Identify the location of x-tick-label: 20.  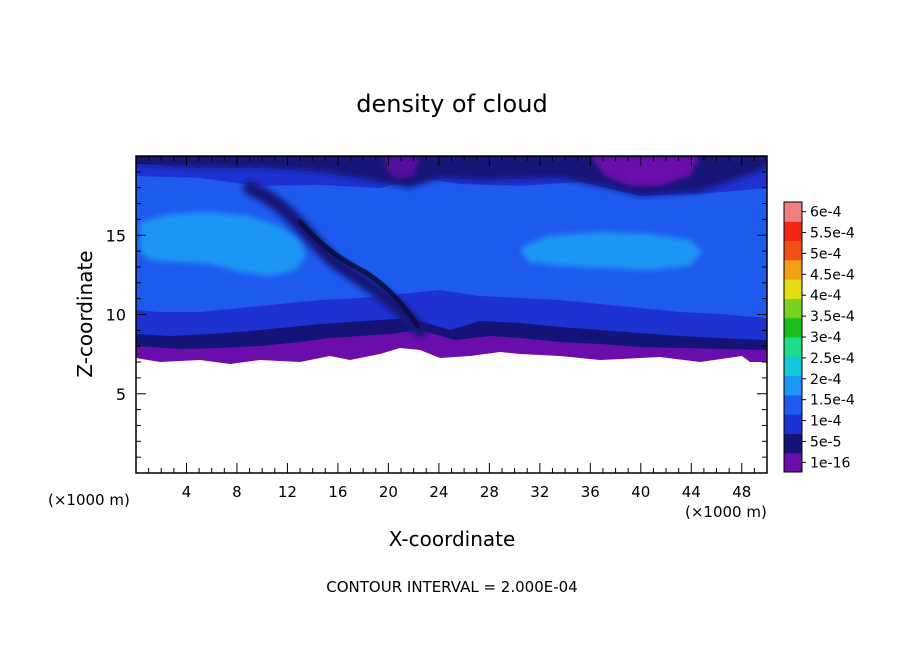
(388, 492).